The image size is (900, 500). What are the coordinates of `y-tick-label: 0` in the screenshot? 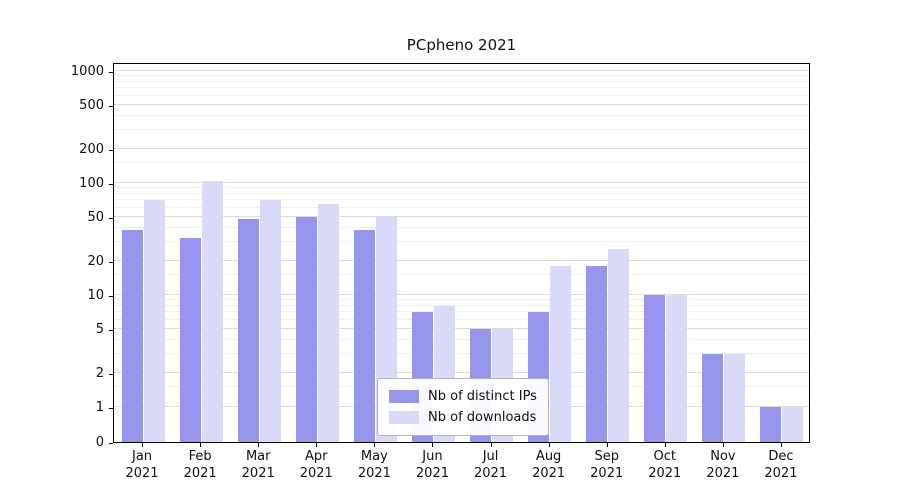 It's located at (99, 442).